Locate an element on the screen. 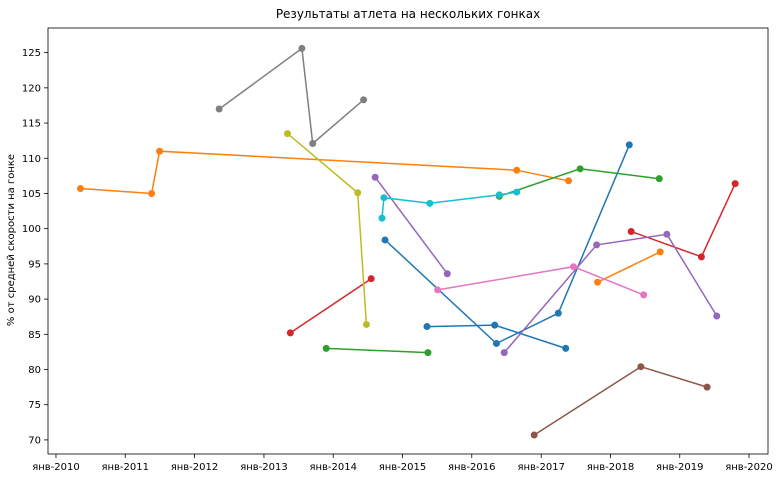 Image resolution: width=778 pixels, height=479 pixels. y-tick-label: 70 is located at coordinates (34, 440).